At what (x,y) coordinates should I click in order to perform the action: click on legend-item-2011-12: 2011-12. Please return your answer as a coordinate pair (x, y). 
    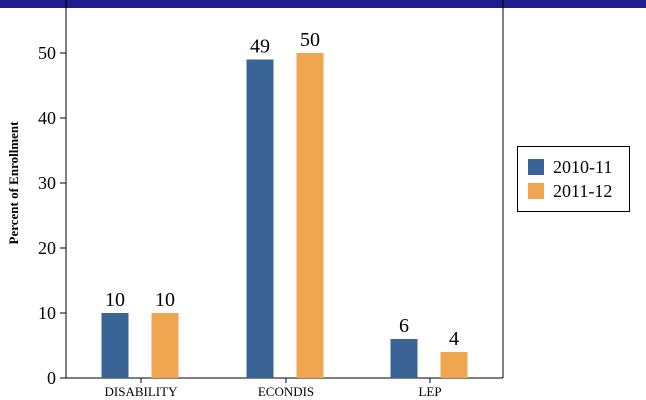
    Looking at the image, I should click on (570, 191).